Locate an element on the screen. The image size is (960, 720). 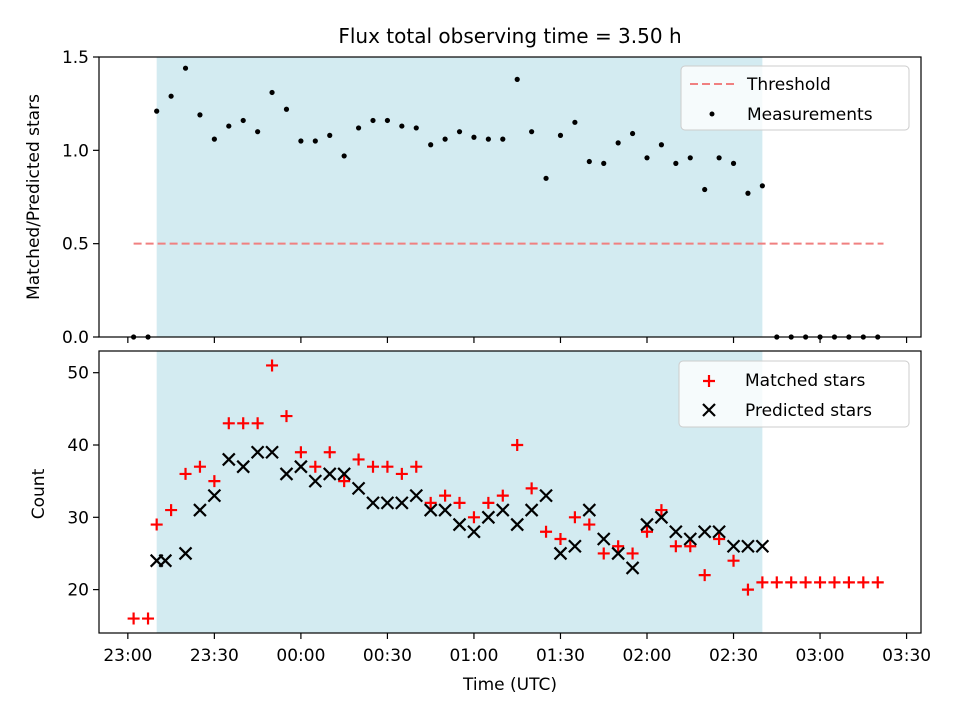
matched-legend-swatch is located at coordinates (709, 381).